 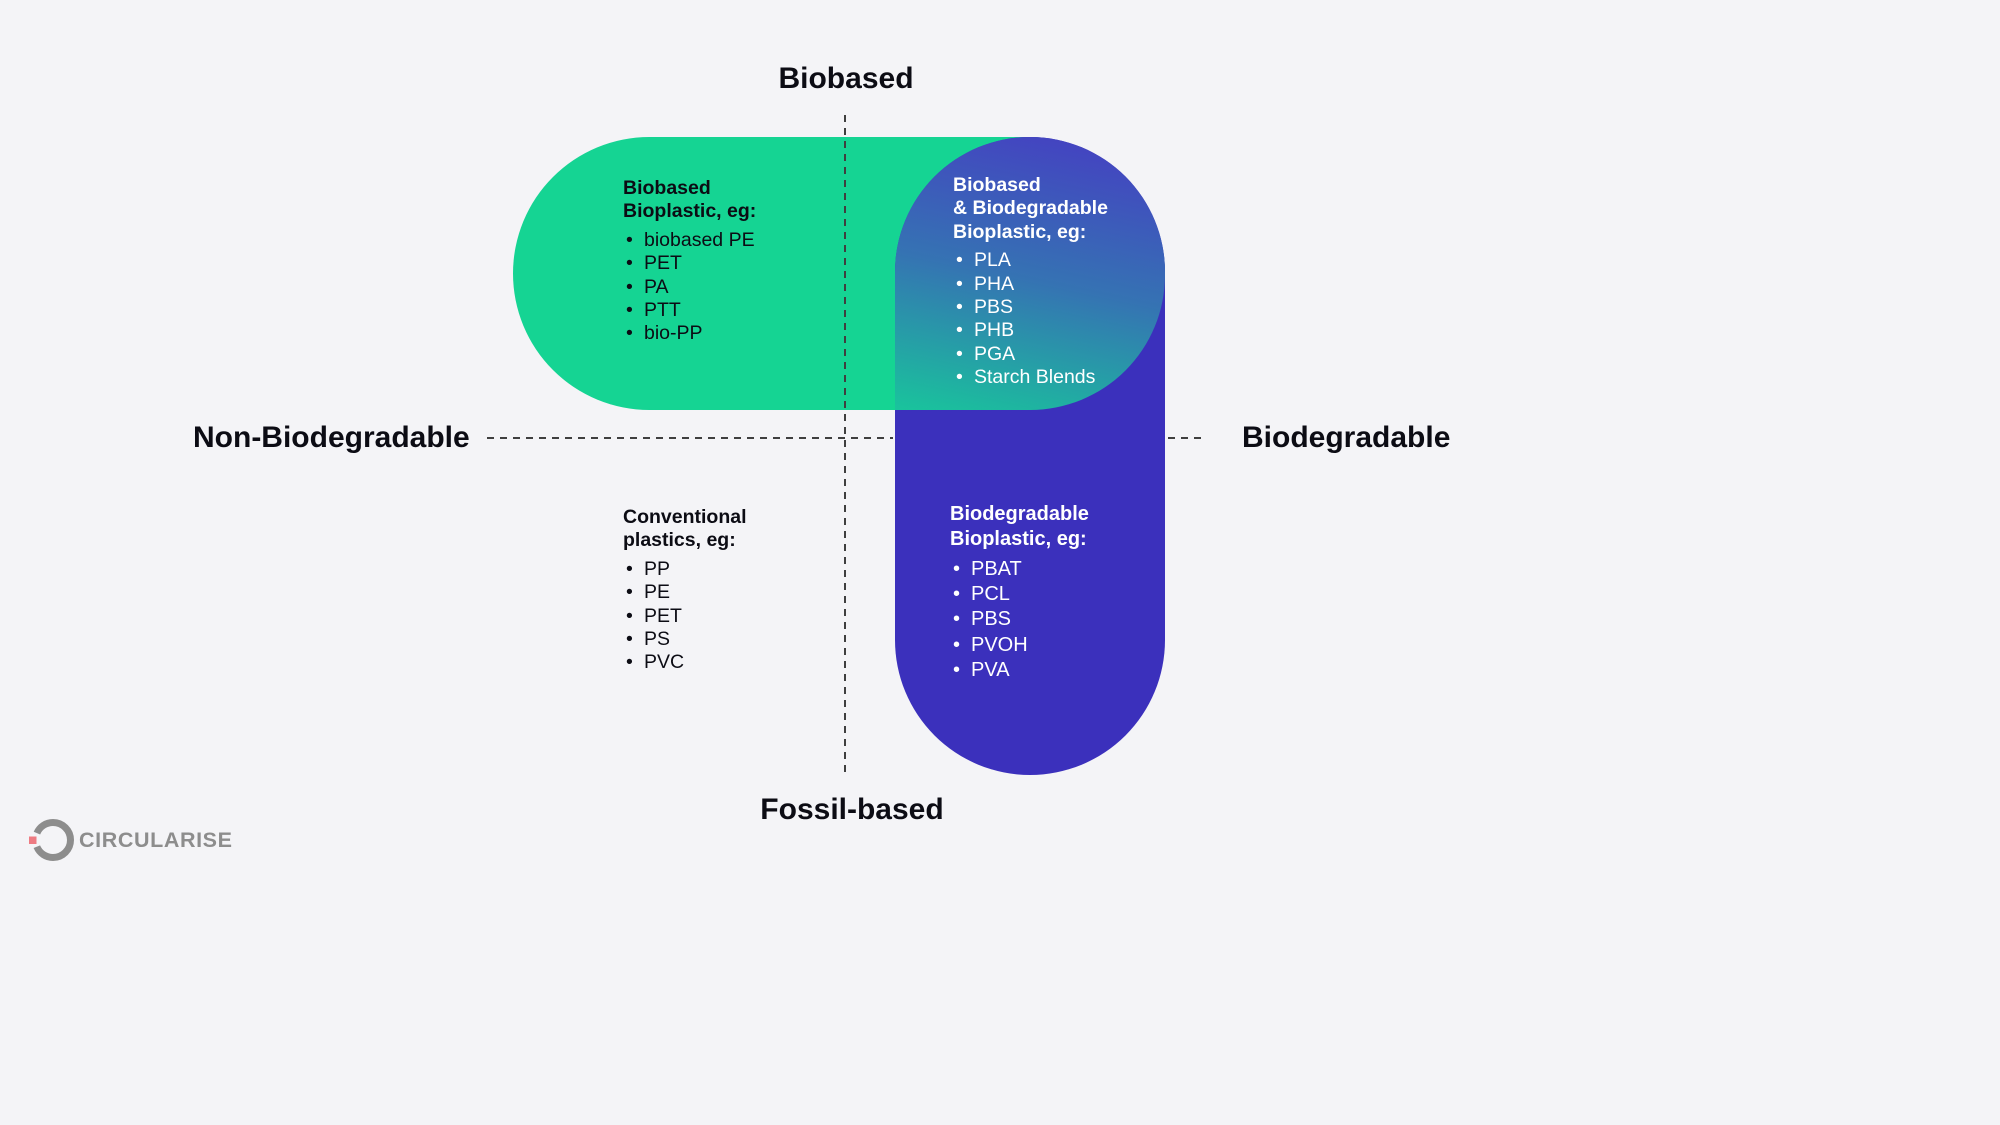 What do you see at coordinates (1030, 331) in the screenshot?
I see `list-item: PHB` at bounding box center [1030, 331].